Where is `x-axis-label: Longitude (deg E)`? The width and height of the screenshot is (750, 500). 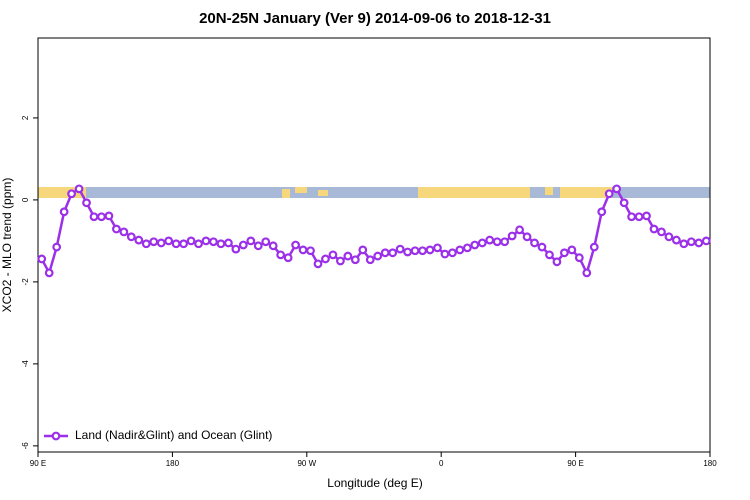
x-axis-label: Longitude (deg E) is located at coordinates (374, 483).